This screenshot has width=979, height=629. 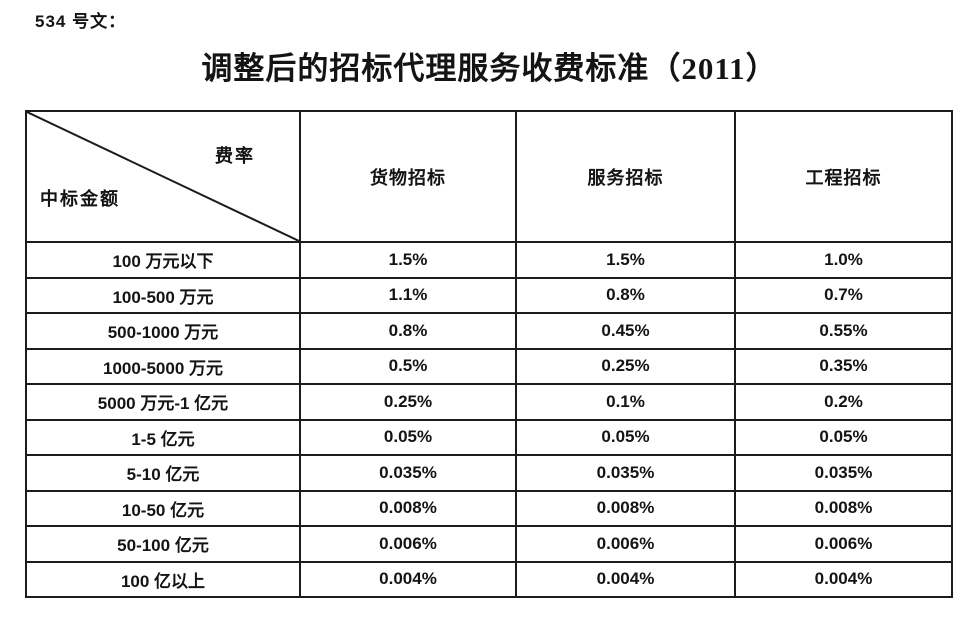 What do you see at coordinates (163, 437) in the screenshot?
I see `row-label-amount-range: 1-5 亿元` at bounding box center [163, 437].